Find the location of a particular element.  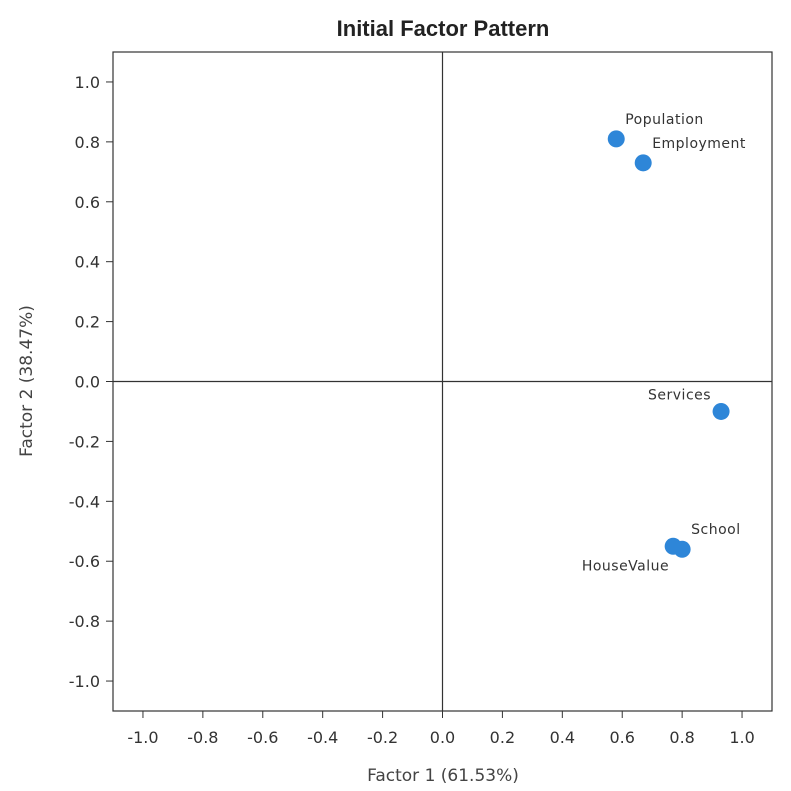

x-tick-label: 0.0 is located at coordinates (442, 737).